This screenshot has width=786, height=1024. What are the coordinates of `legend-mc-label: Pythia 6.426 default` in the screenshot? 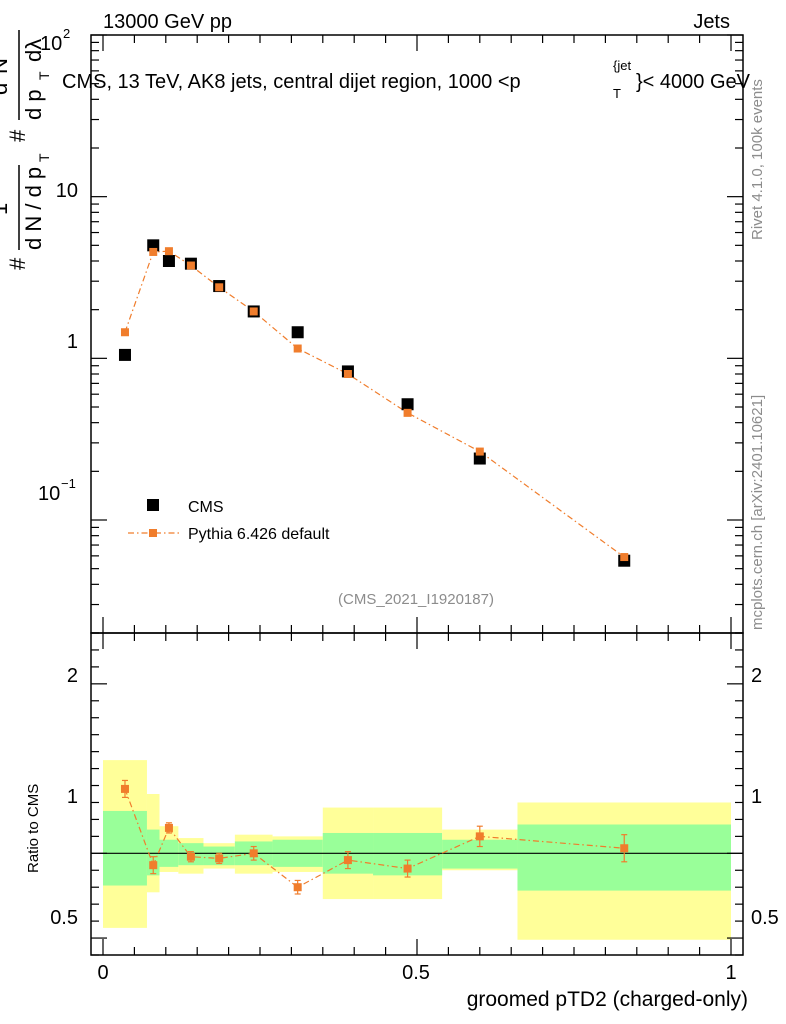 It's located at (259, 534).